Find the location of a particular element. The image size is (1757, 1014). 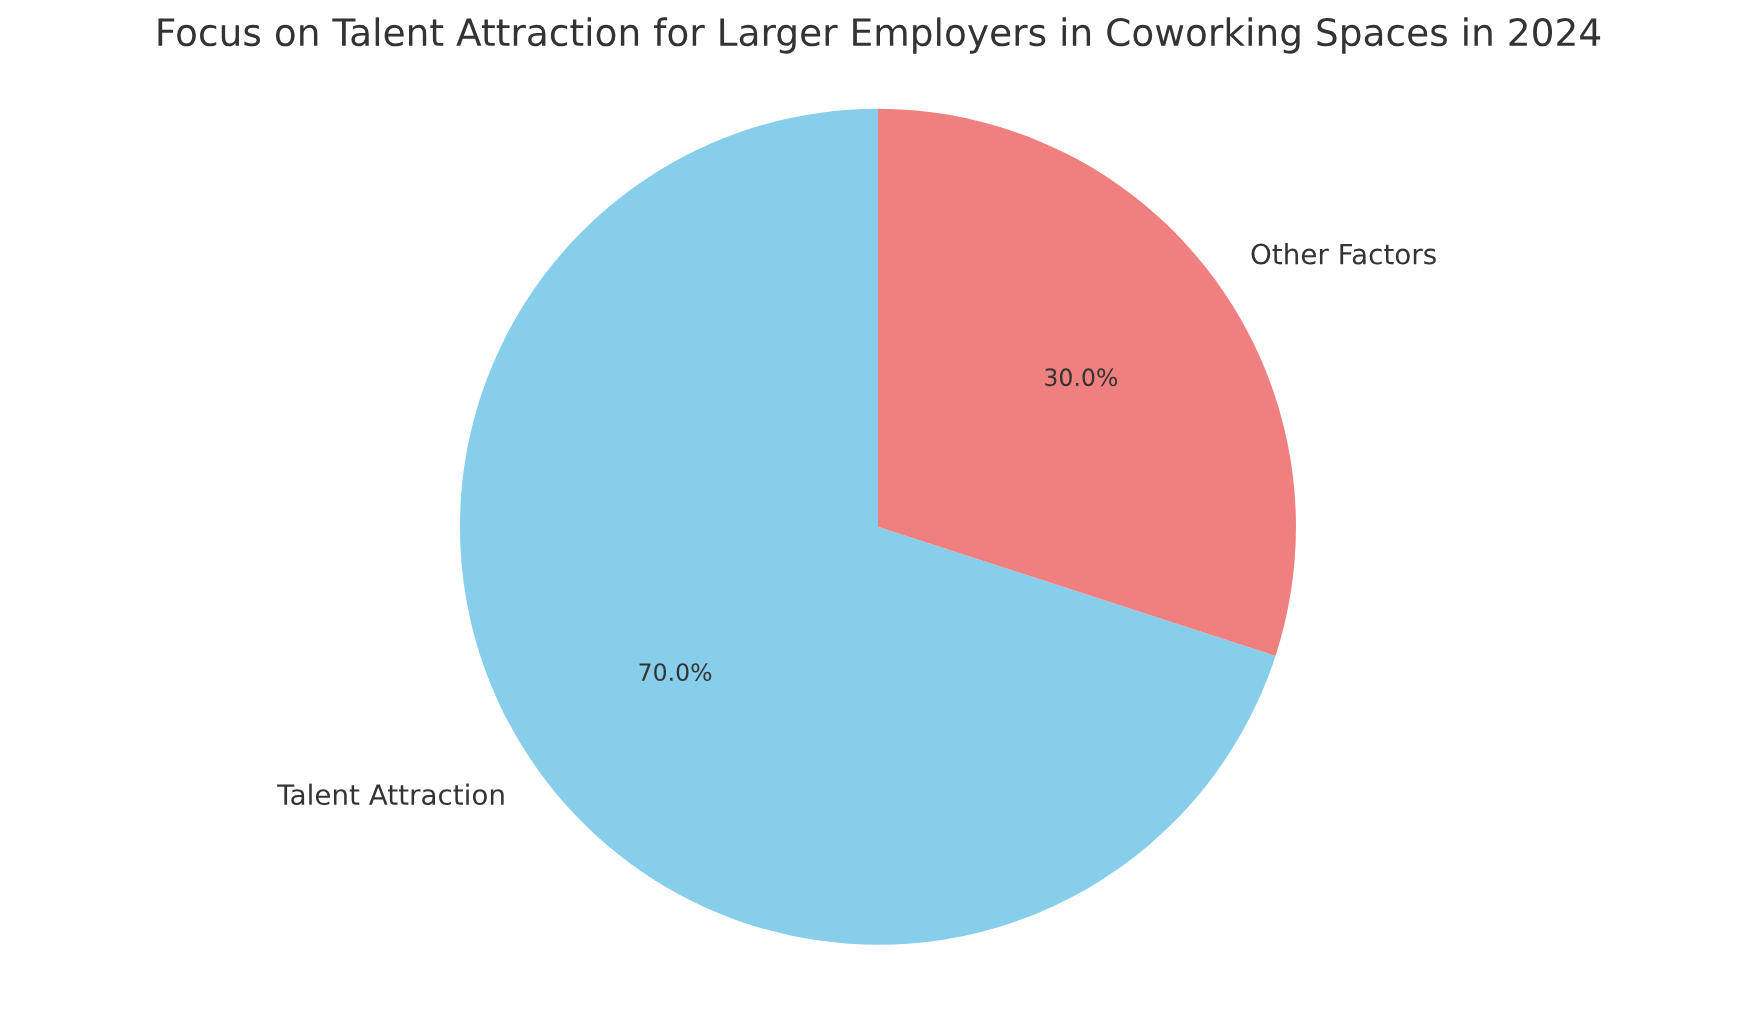

data-label: 30.0% is located at coordinates (1081, 377).